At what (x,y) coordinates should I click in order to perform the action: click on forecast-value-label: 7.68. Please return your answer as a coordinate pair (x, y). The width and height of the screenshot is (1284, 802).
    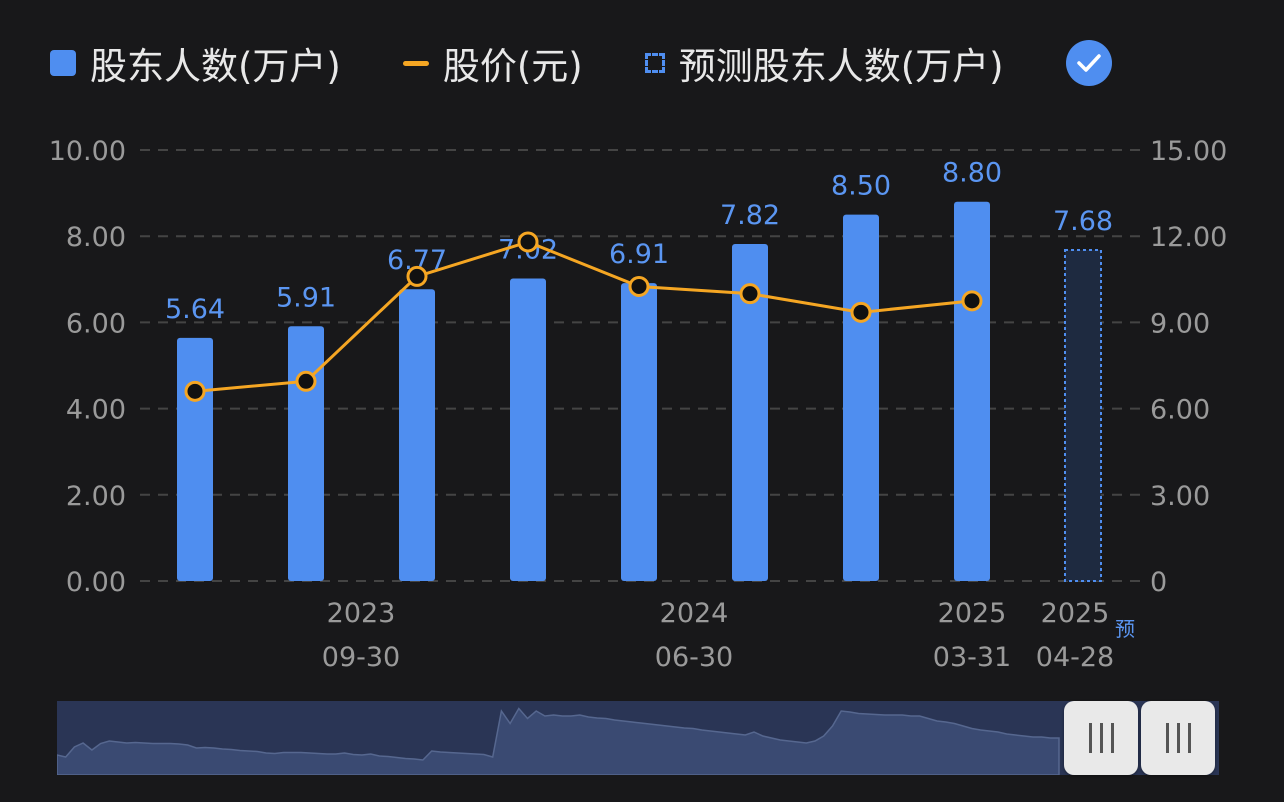
    Looking at the image, I should click on (1083, 221).